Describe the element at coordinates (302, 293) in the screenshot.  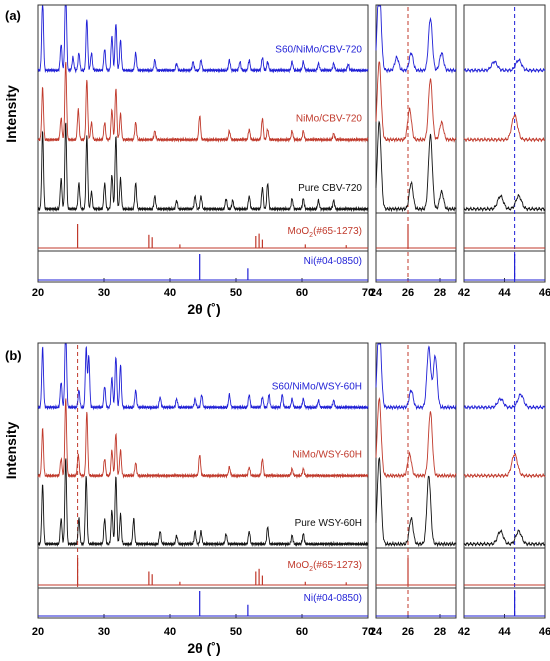
I see `panel-a-main-tick-label: 60` at that location.